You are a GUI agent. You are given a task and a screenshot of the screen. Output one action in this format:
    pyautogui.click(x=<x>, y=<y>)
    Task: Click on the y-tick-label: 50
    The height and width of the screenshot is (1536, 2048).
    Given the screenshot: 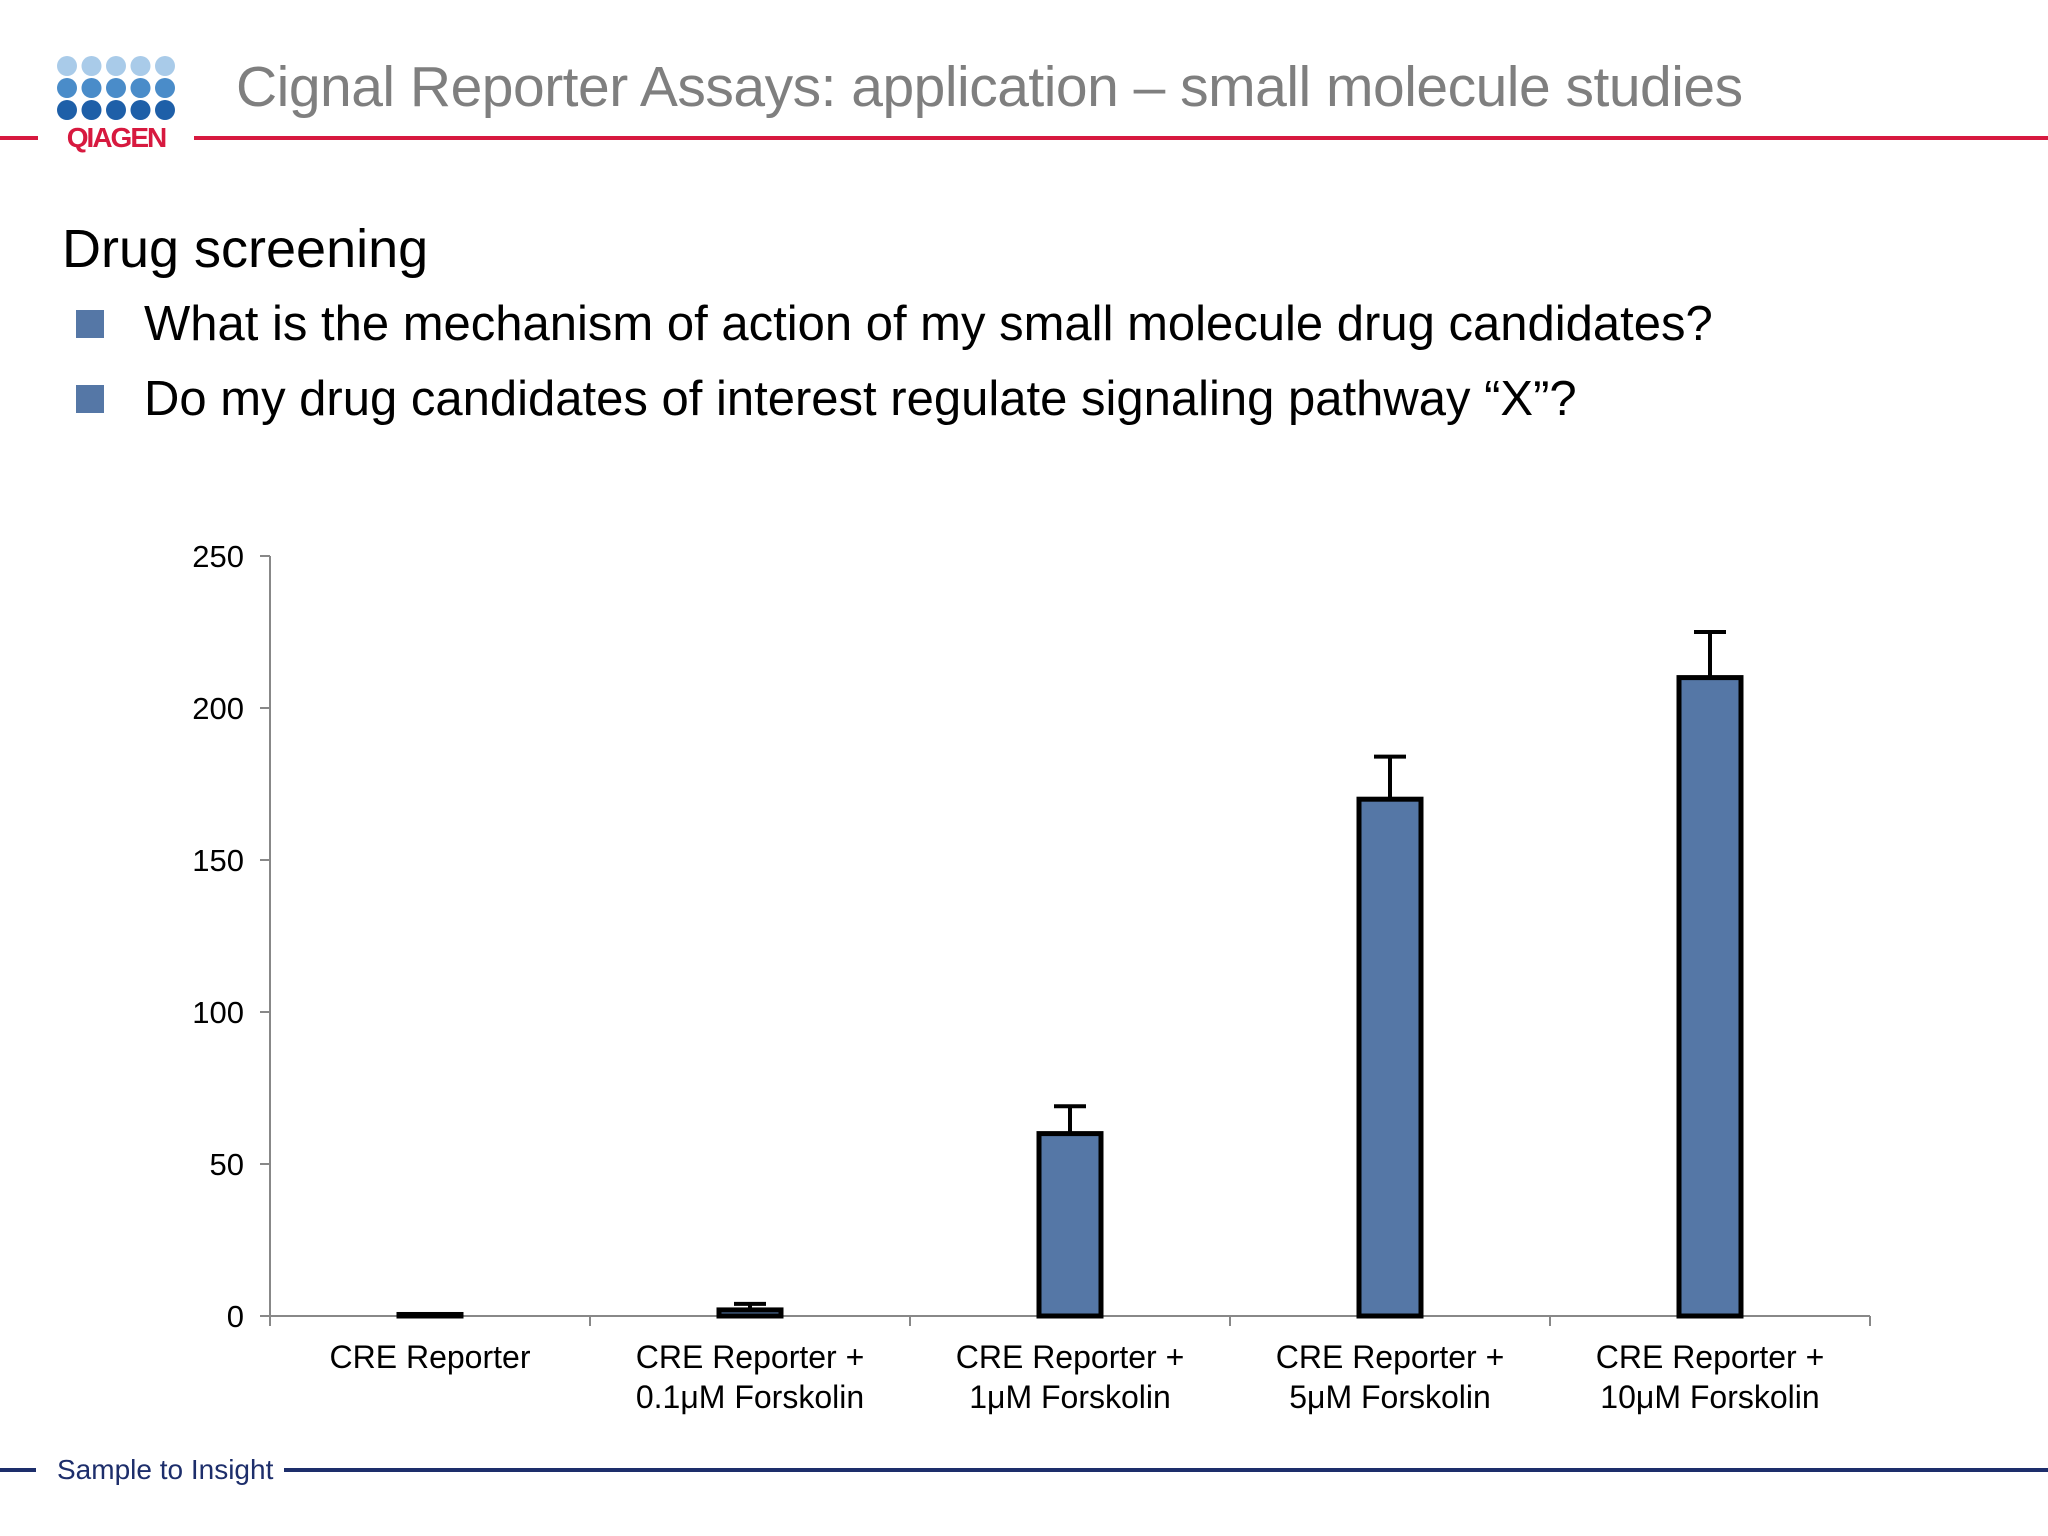 What is the action you would take?
    pyautogui.click(x=227, y=1164)
    